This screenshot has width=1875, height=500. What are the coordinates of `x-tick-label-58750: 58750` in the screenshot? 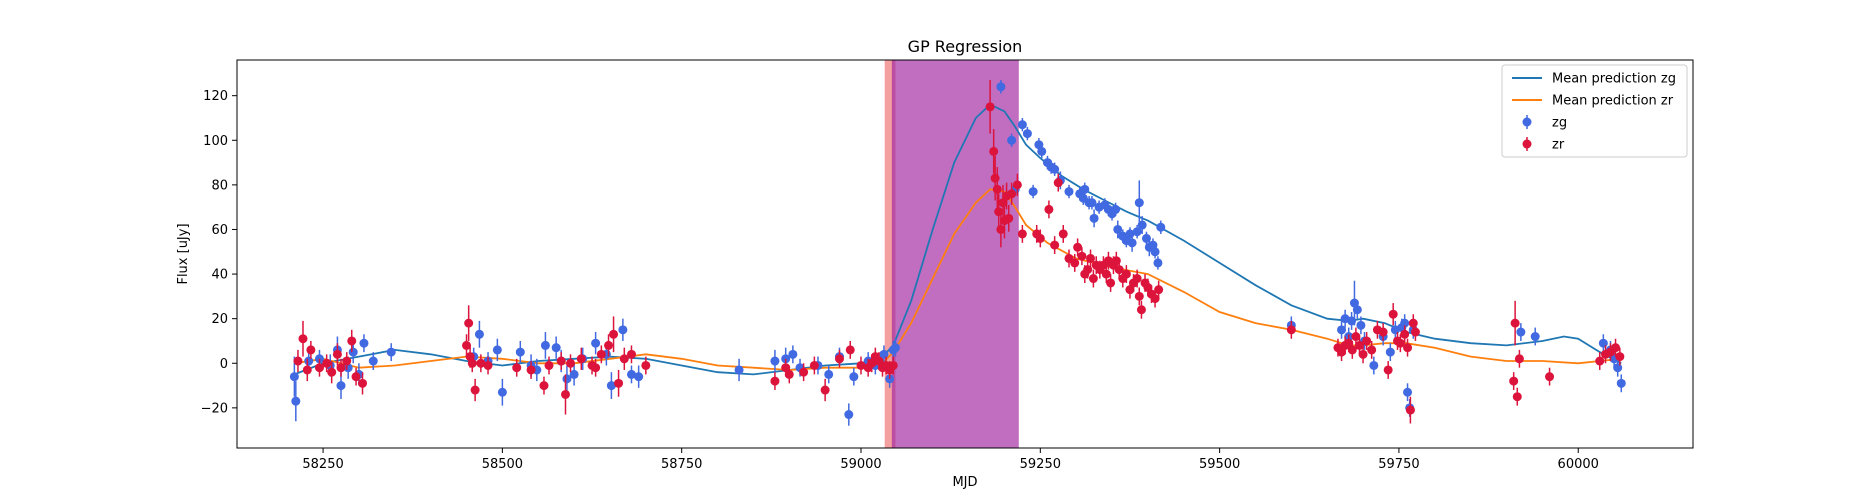 It's located at (681, 464).